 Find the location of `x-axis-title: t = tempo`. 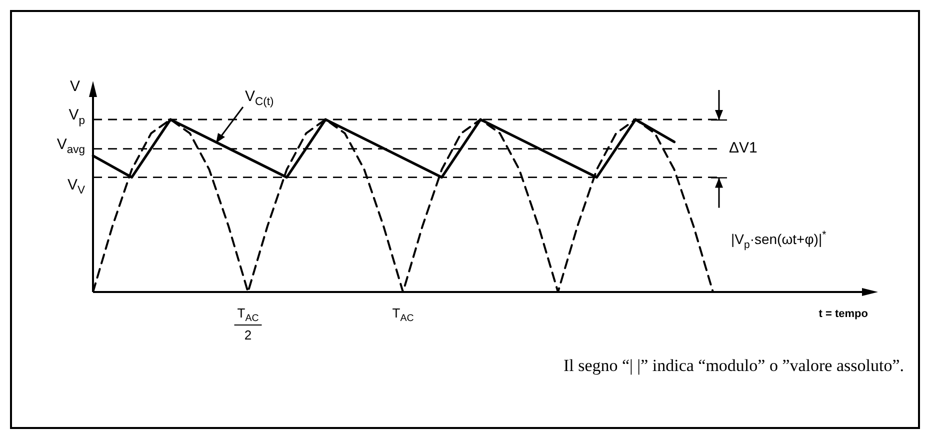

x-axis-title: t = tempo is located at coordinates (843, 314).